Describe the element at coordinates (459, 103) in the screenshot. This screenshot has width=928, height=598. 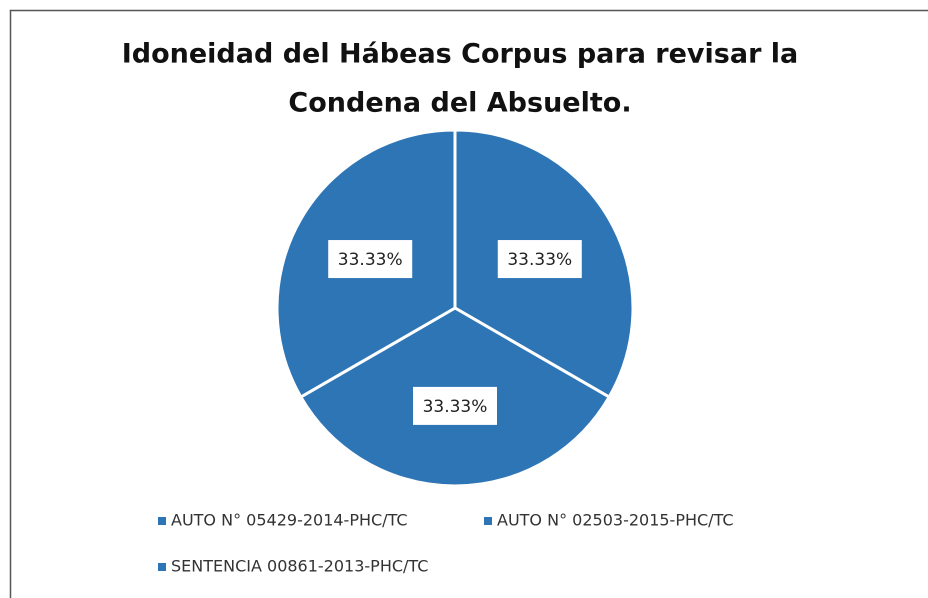
I see `chart-title: Condena del Absuelto.` at that location.